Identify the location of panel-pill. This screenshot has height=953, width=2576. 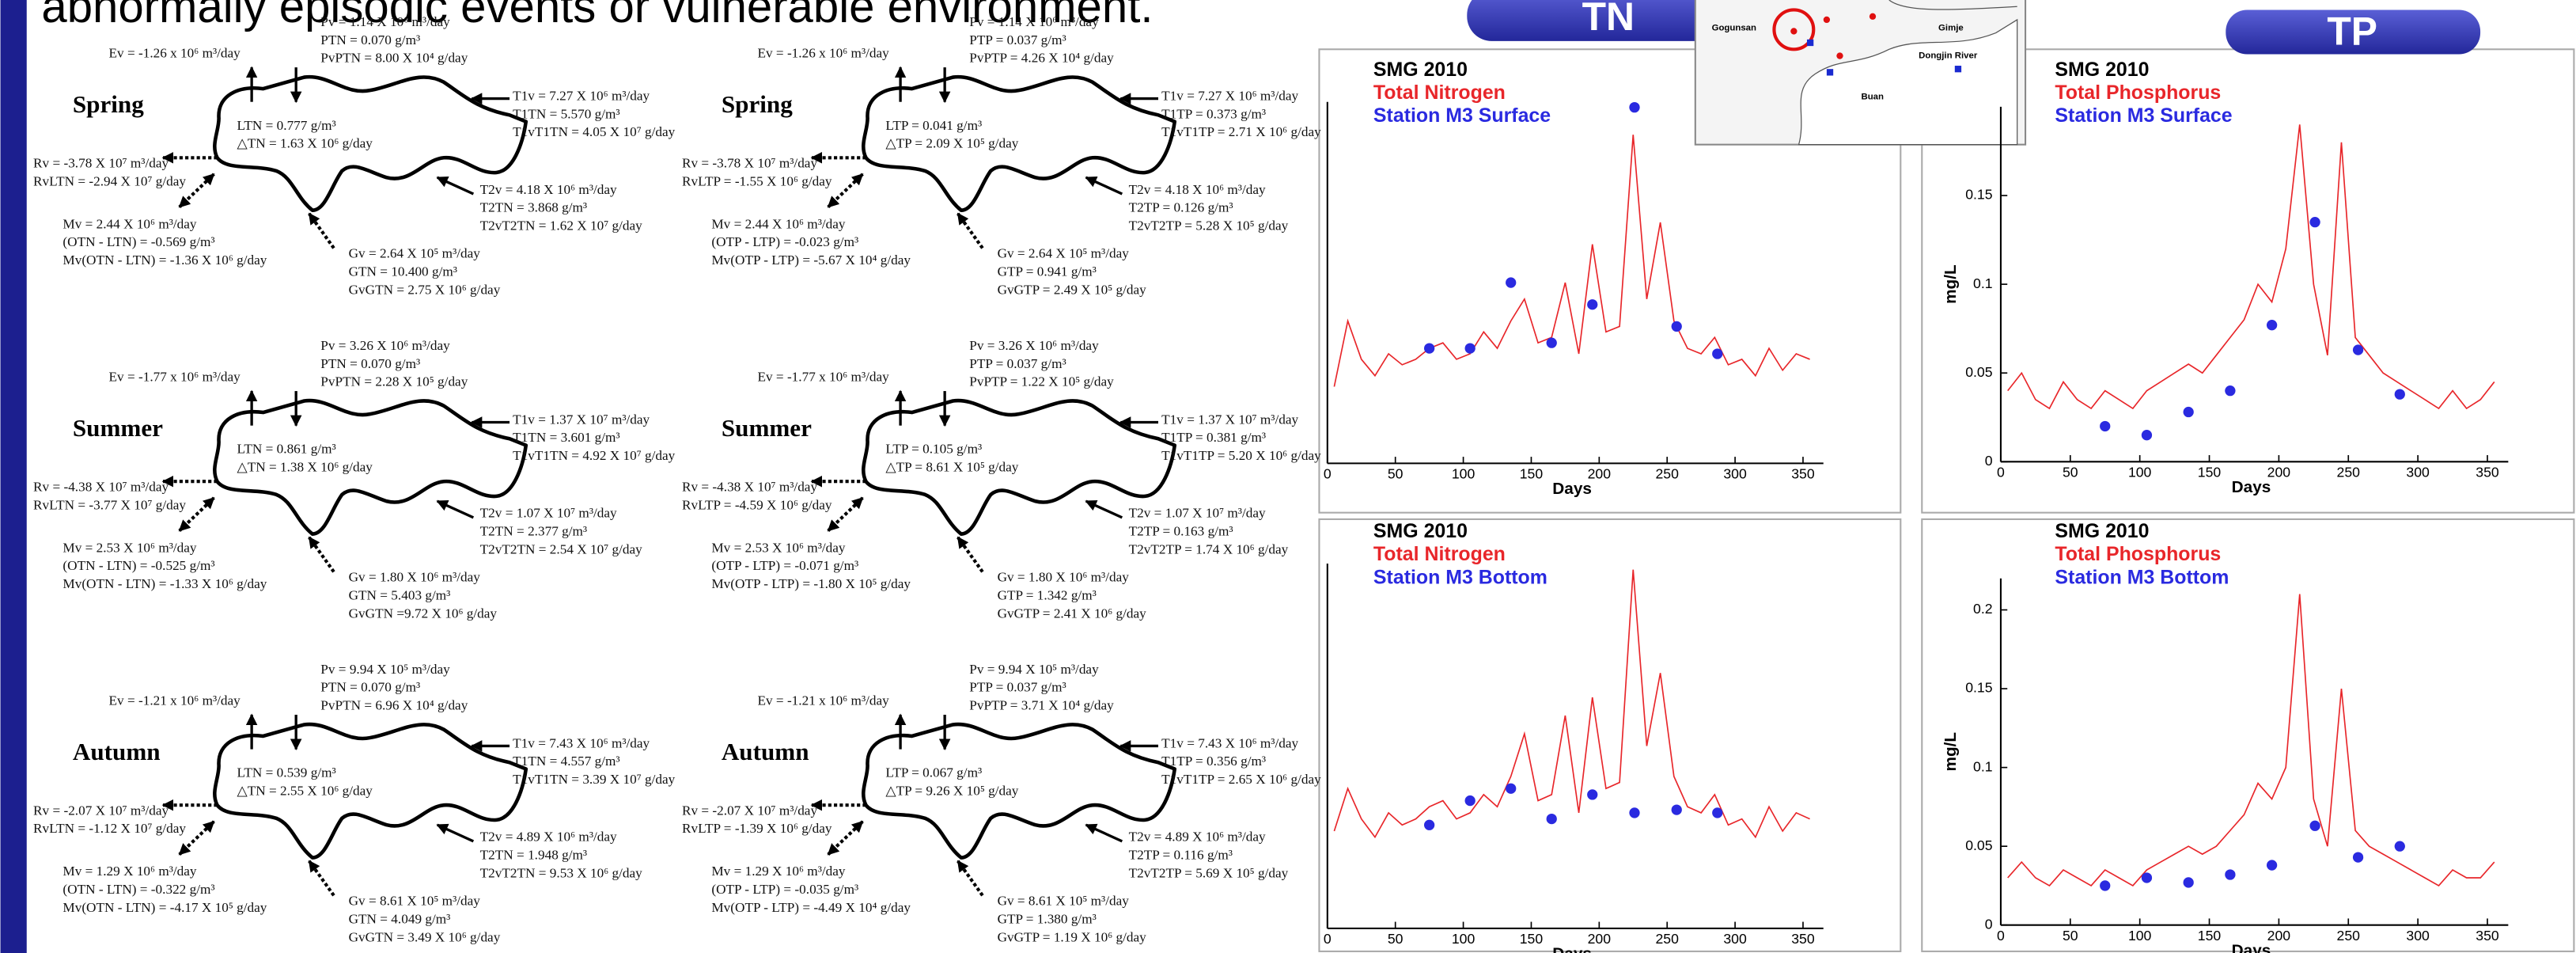
(1608, 20).